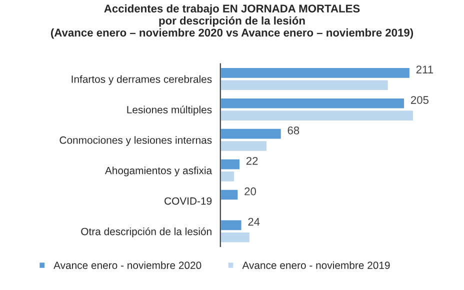  Describe the element at coordinates (230, 195) in the screenshot. I see `bar` at that location.